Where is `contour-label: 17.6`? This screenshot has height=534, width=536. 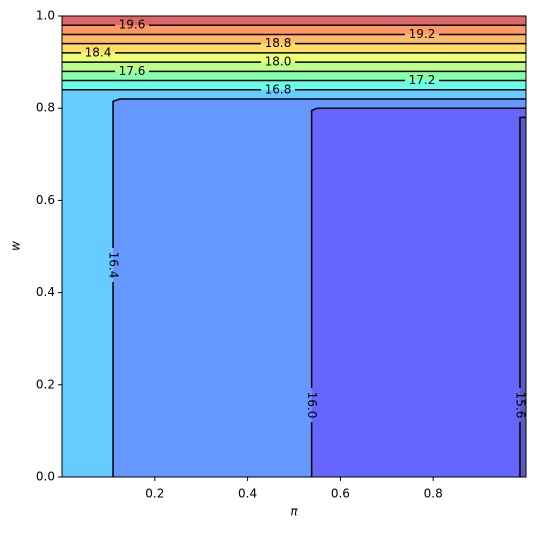
contour-label: 17.6 is located at coordinates (132, 71).